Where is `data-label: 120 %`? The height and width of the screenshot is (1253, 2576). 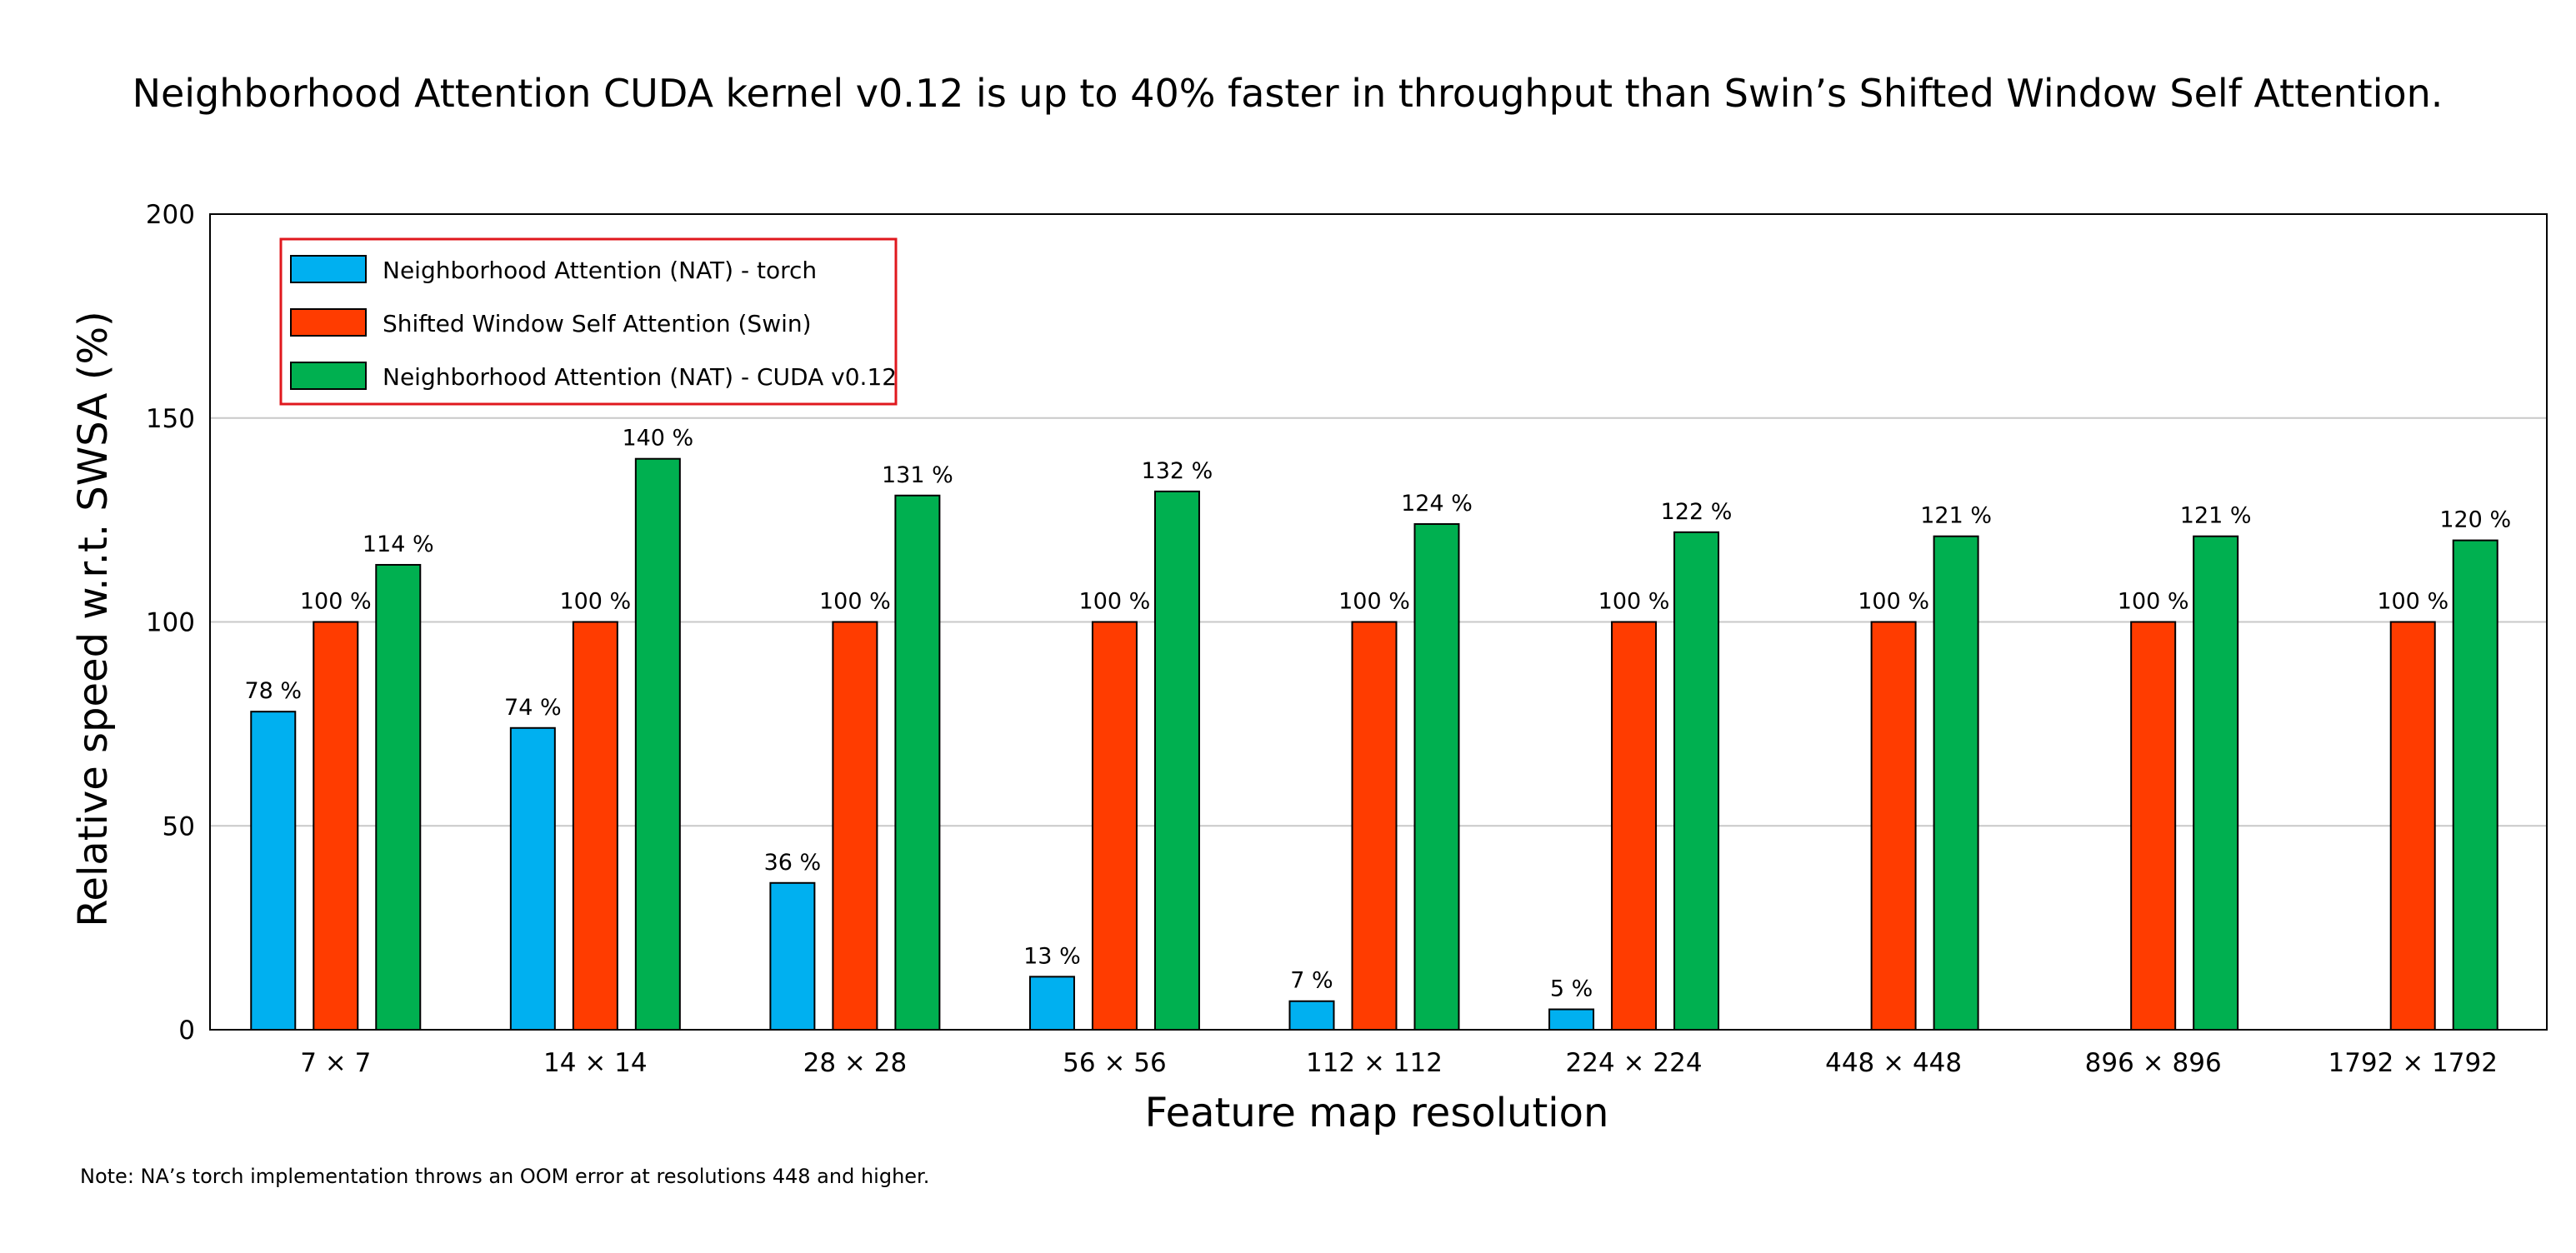 data-label: 120 % is located at coordinates (2475, 520).